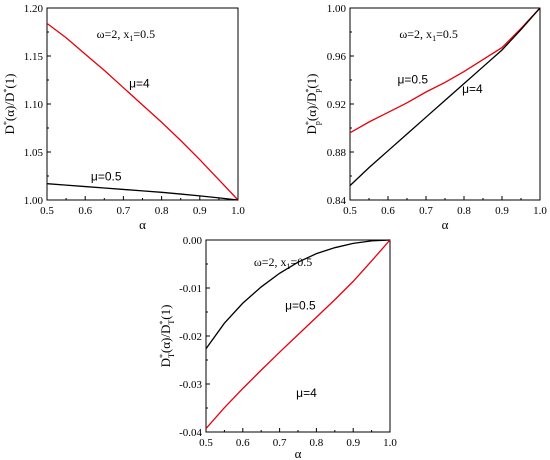 This screenshot has height=460, width=550. What do you see at coordinates (34, 57) in the screenshot?
I see `y-tick-label: 1.15` at bounding box center [34, 57].